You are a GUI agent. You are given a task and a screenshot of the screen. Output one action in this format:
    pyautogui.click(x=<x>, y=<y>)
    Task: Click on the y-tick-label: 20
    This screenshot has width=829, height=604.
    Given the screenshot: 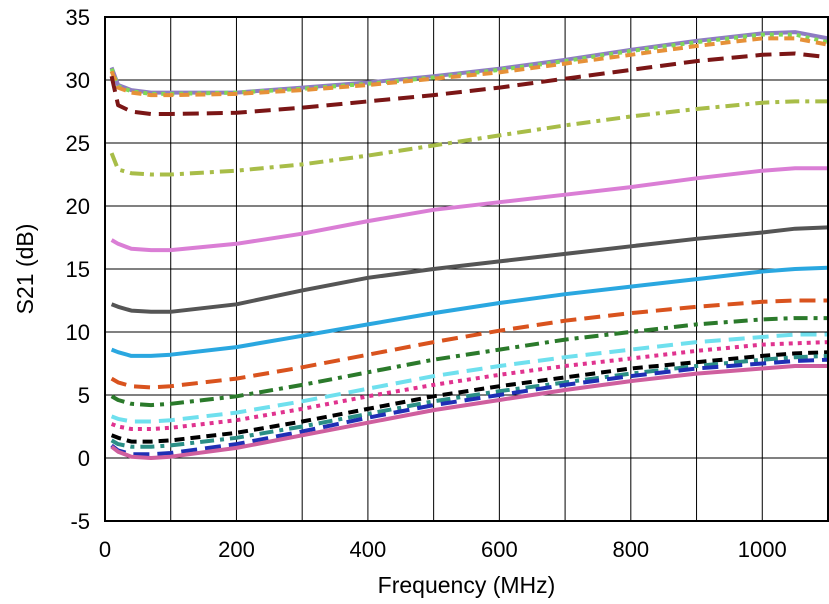 What is the action you would take?
    pyautogui.click(x=78, y=206)
    